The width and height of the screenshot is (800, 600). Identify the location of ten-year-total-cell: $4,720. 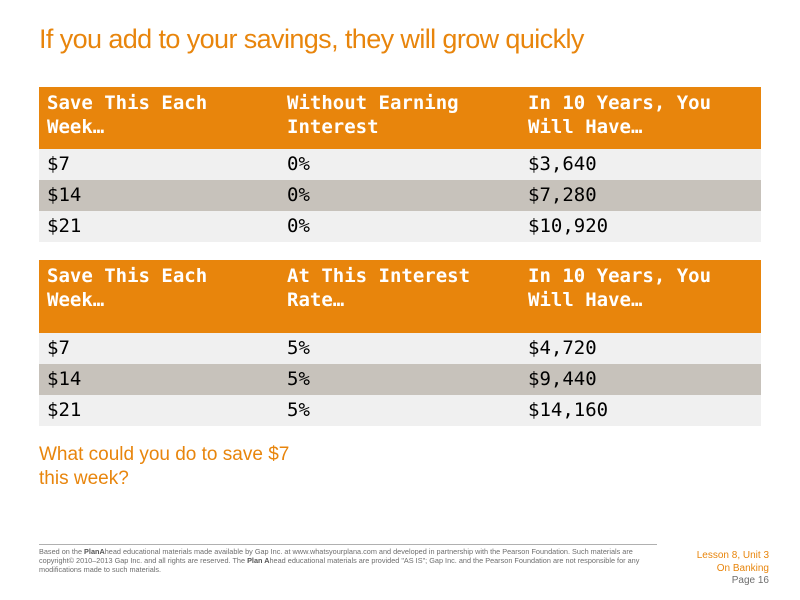
(640, 348).